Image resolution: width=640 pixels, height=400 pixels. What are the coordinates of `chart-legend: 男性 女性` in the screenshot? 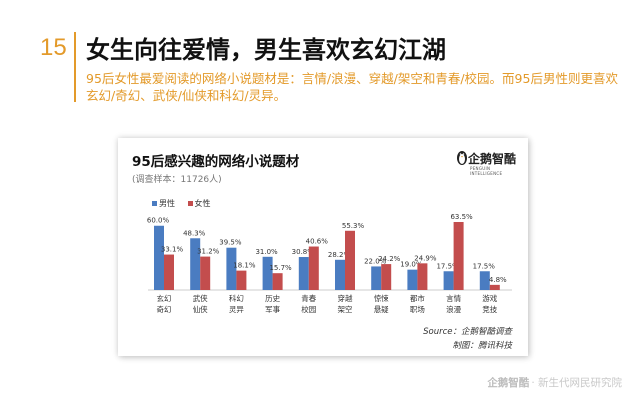 It's located at (186, 203).